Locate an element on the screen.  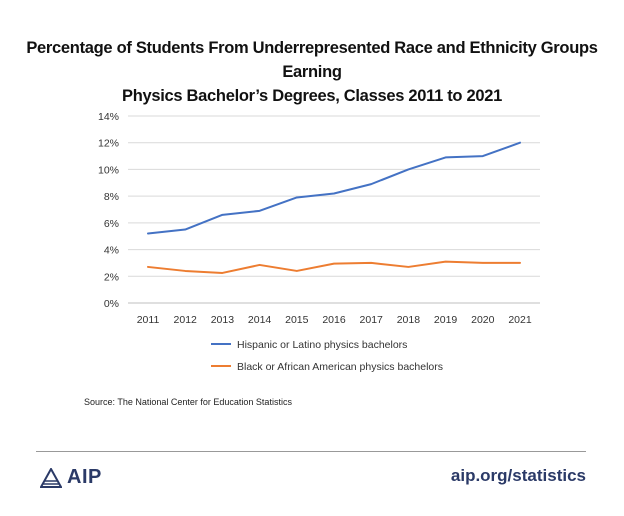
x-tick-label: 2021 is located at coordinates (520, 320).